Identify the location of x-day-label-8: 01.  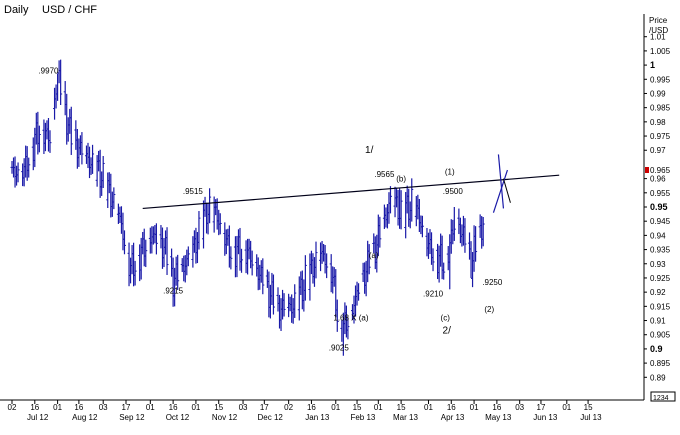
(195, 407).